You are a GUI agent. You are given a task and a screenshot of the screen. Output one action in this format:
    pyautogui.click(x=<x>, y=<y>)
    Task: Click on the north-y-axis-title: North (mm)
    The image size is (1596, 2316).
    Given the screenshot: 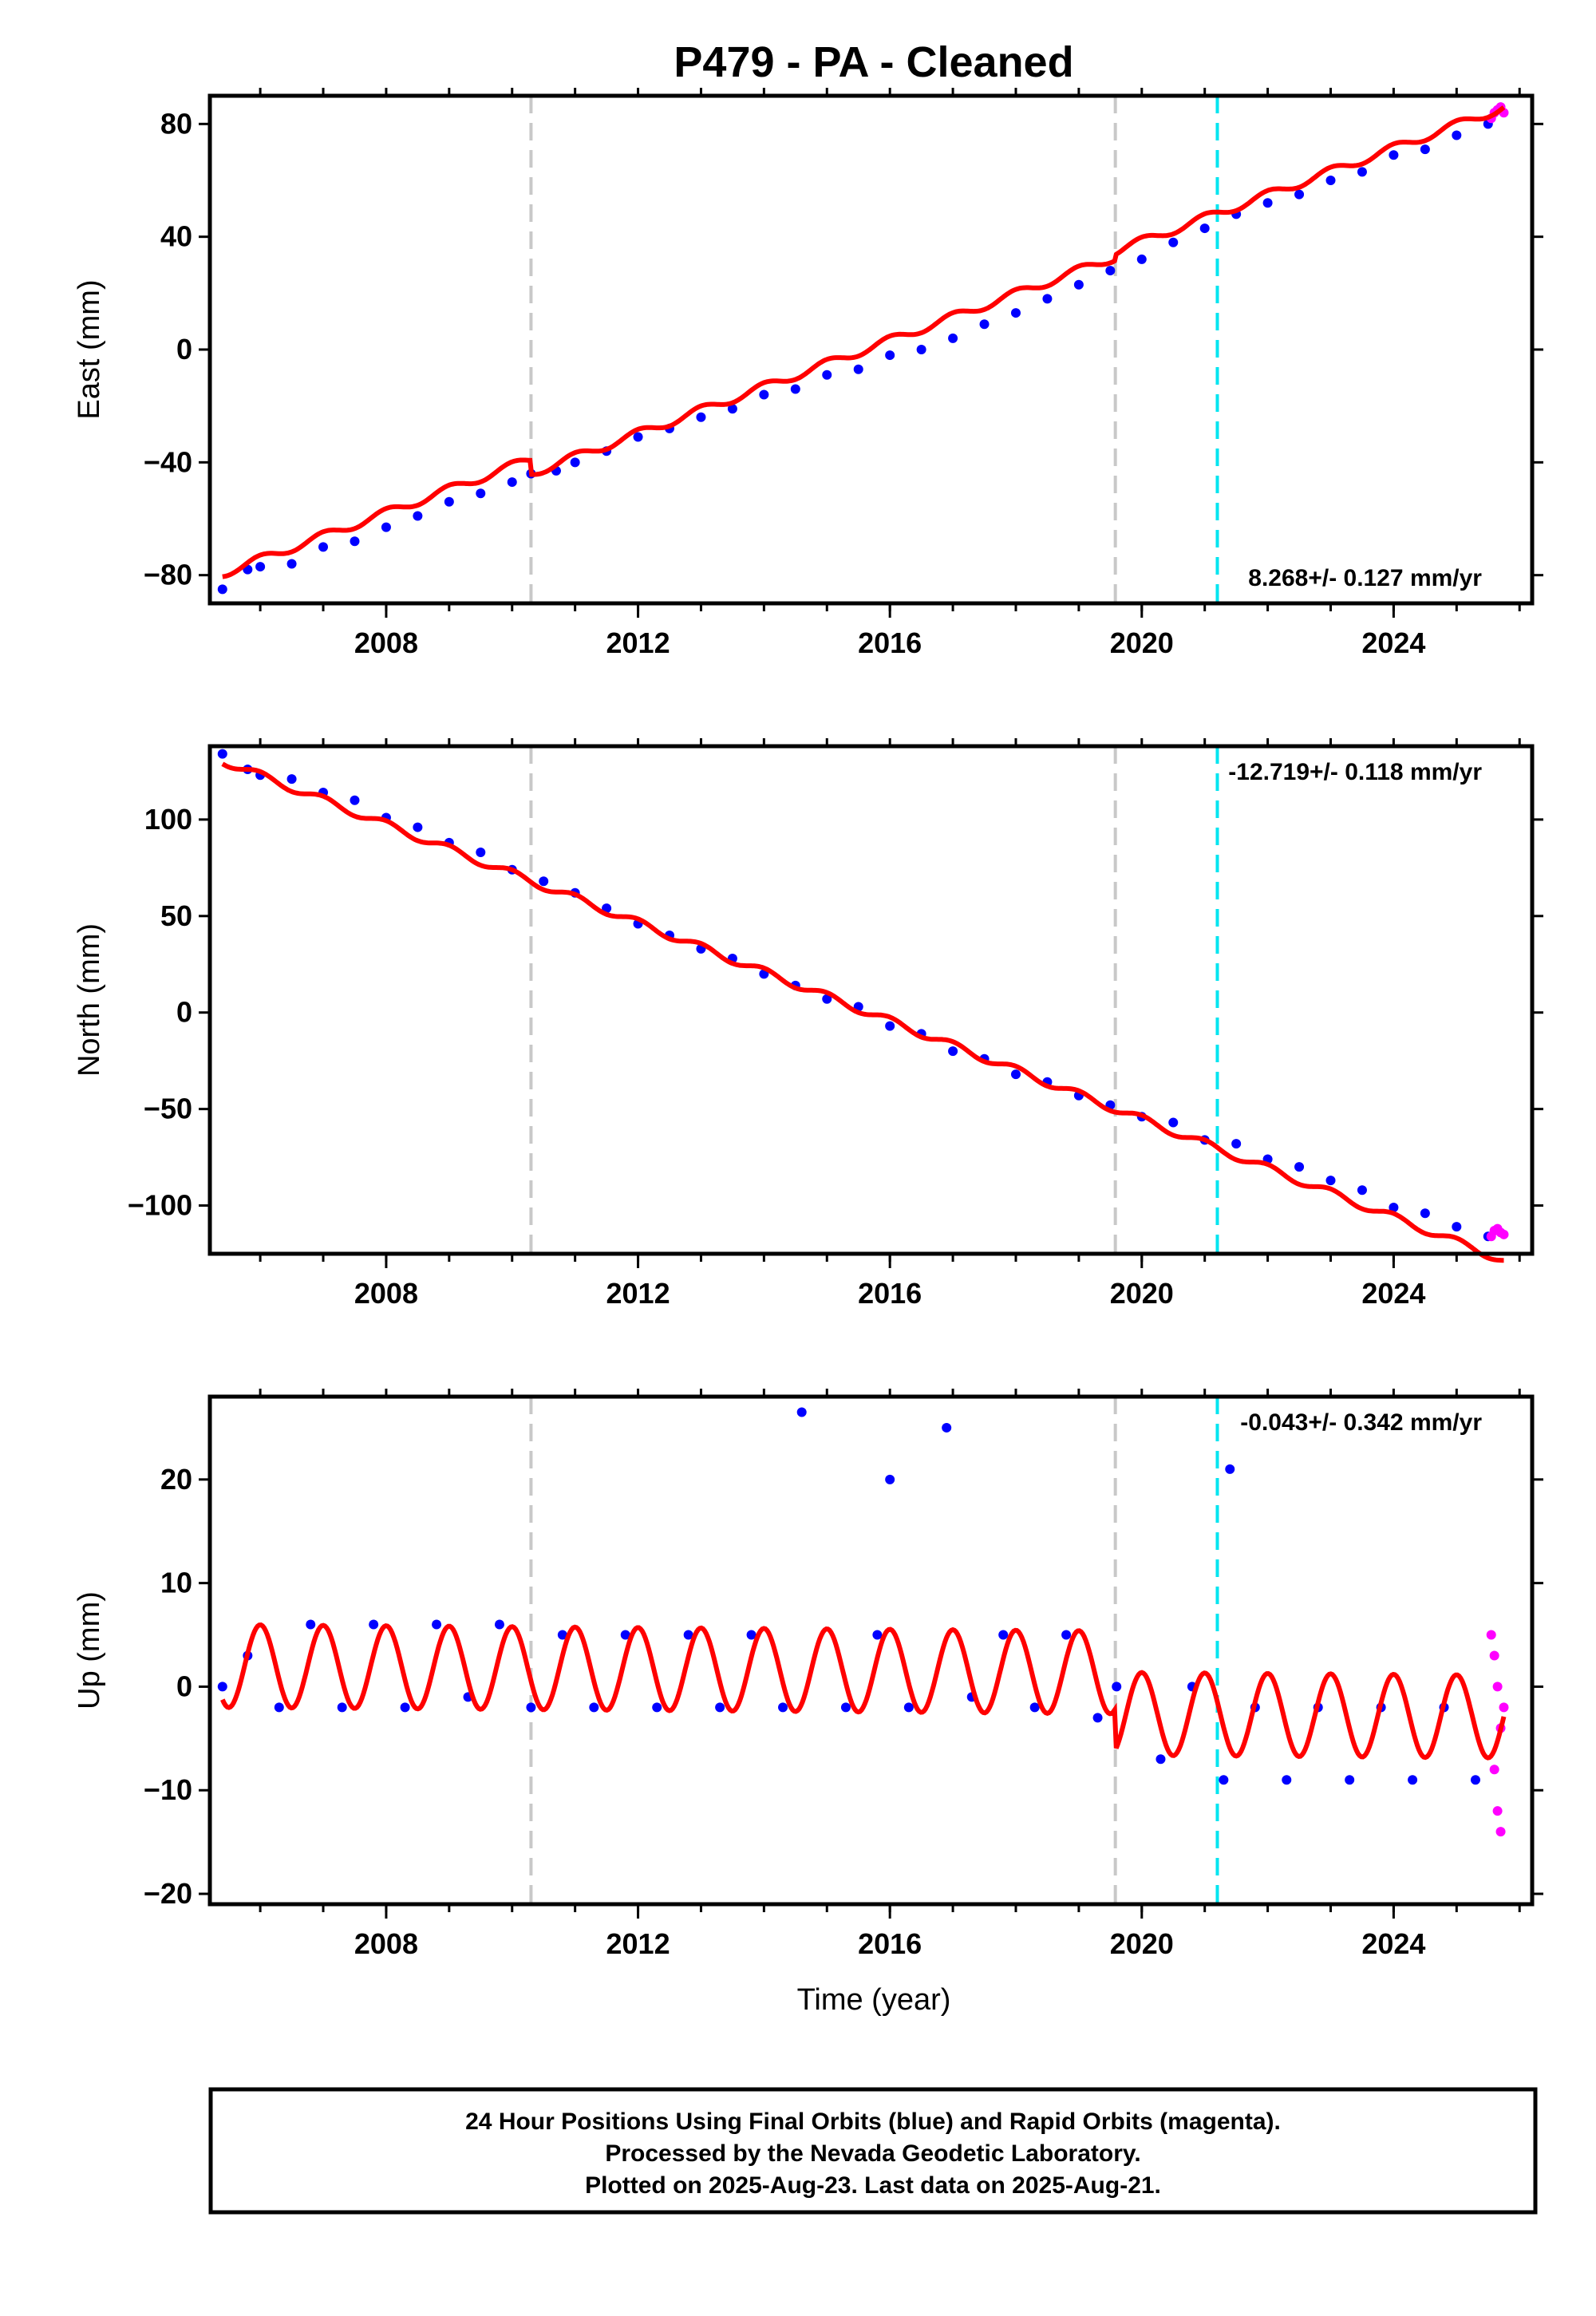 What is the action you would take?
    pyautogui.click(x=89, y=1000)
    